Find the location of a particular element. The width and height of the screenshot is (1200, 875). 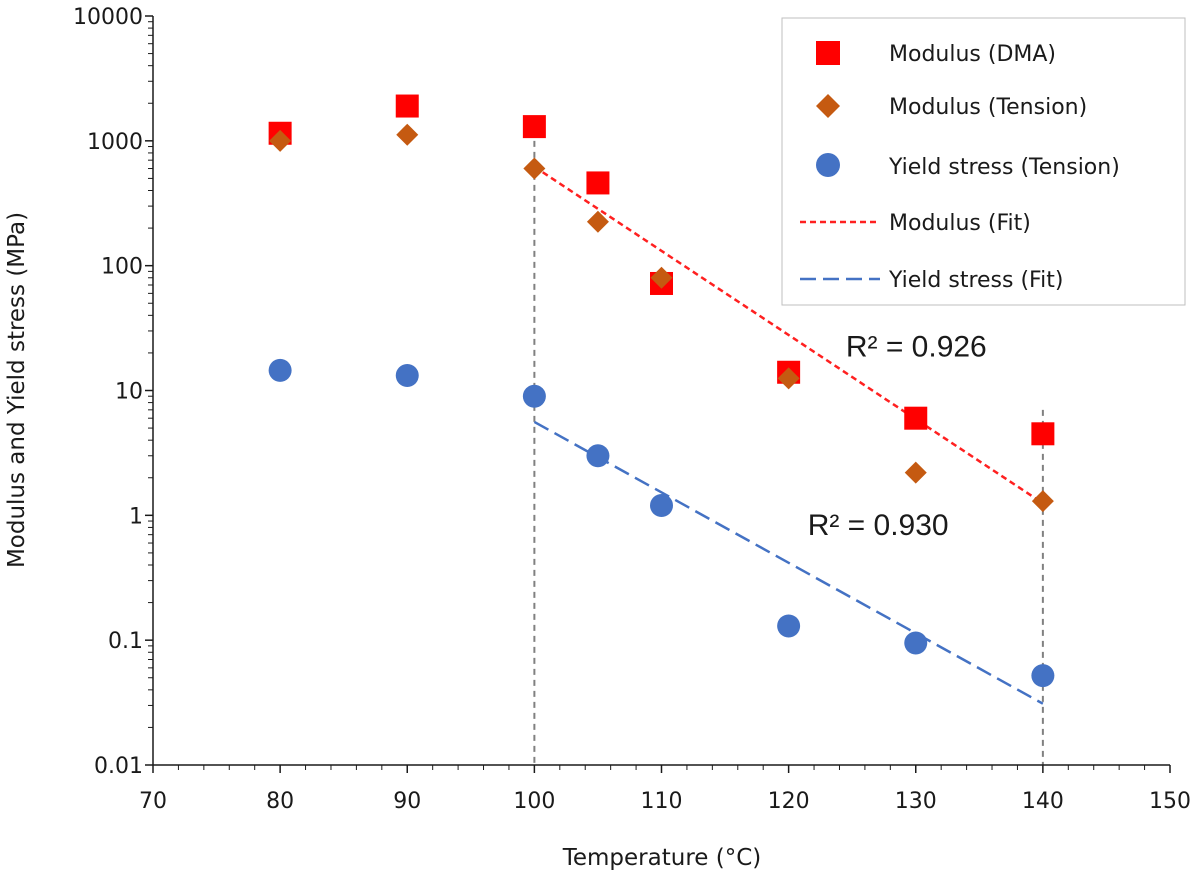

legend-box is located at coordinates (983, 161).